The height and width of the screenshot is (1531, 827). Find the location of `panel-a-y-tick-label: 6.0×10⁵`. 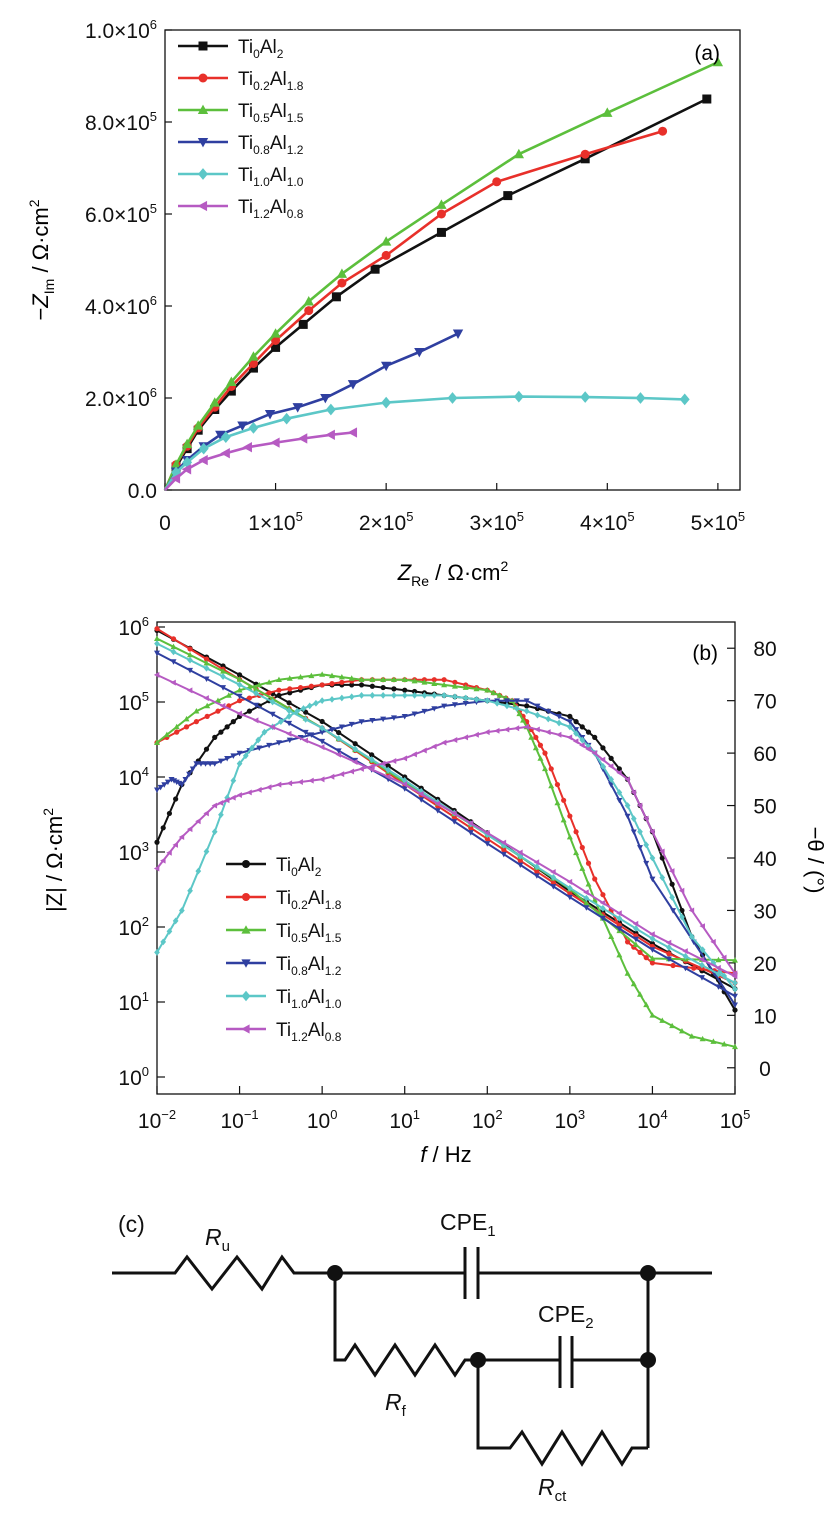

panel-a-y-tick-label: 6.0×10⁵ is located at coordinates (121, 214).